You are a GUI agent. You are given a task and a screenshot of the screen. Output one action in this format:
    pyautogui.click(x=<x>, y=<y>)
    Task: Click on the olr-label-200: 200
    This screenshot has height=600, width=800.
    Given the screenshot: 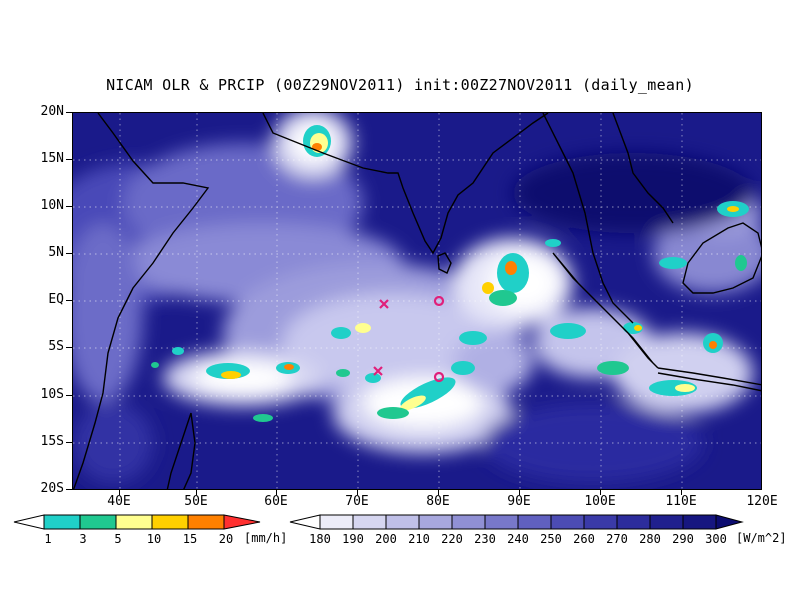 What is the action you would take?
    pyautogui.click(x=386, y=539)
    